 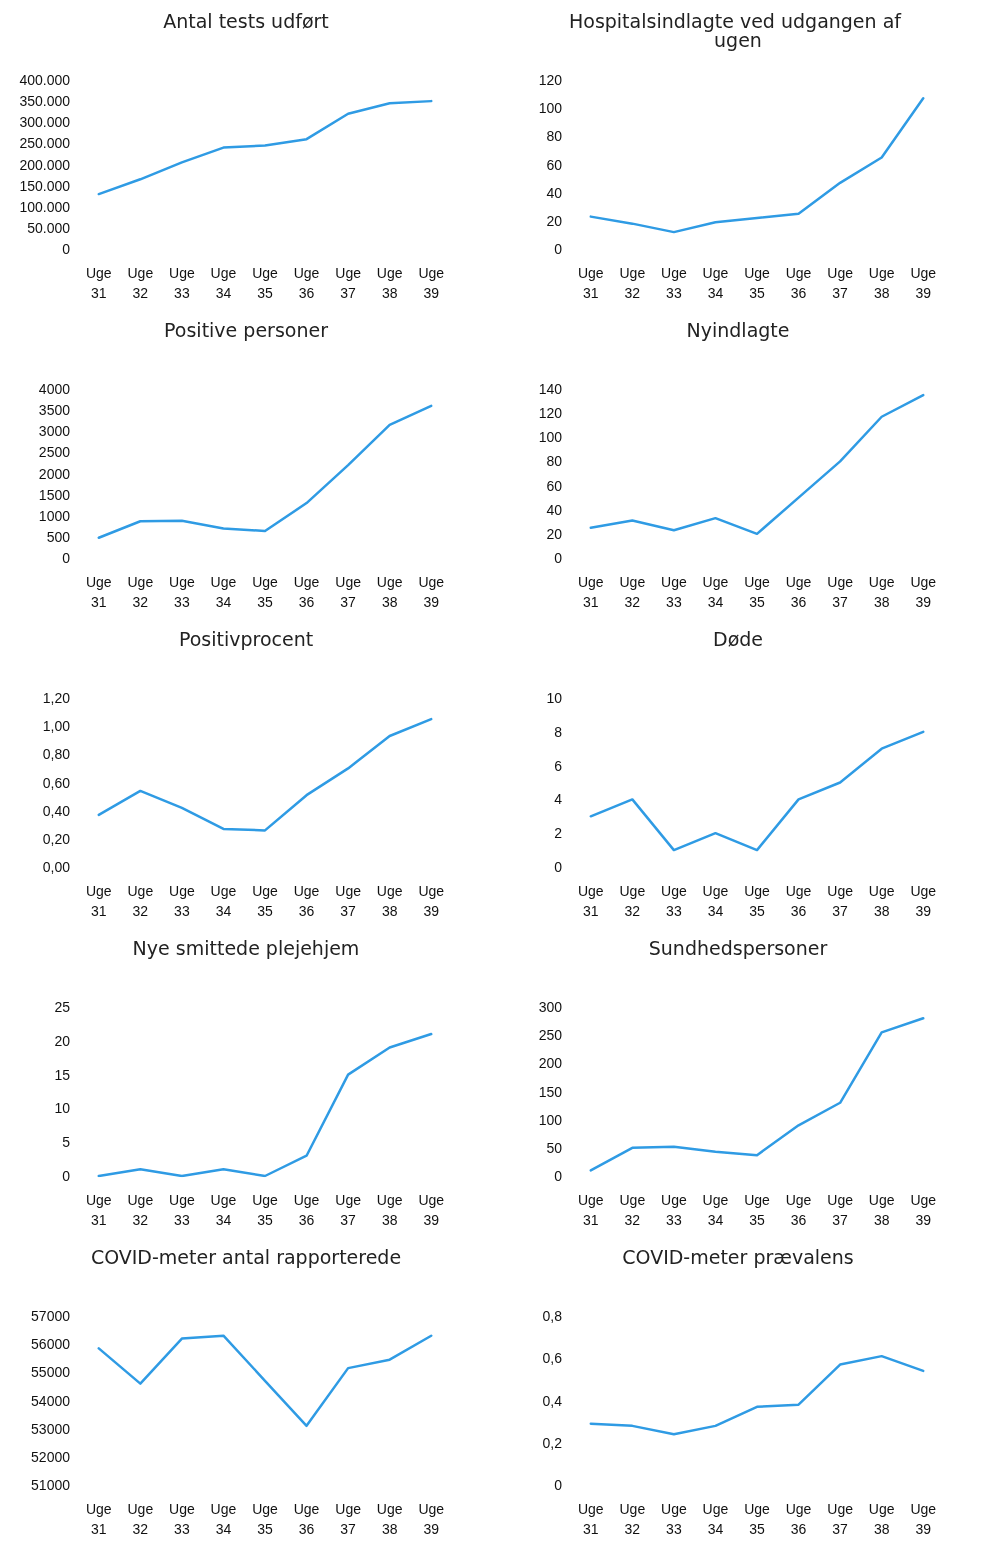 What do you see at coordinates (45, 164) in the screenshot?
I see `y-tick-label: 200.000` at bounding box center [45, 164].